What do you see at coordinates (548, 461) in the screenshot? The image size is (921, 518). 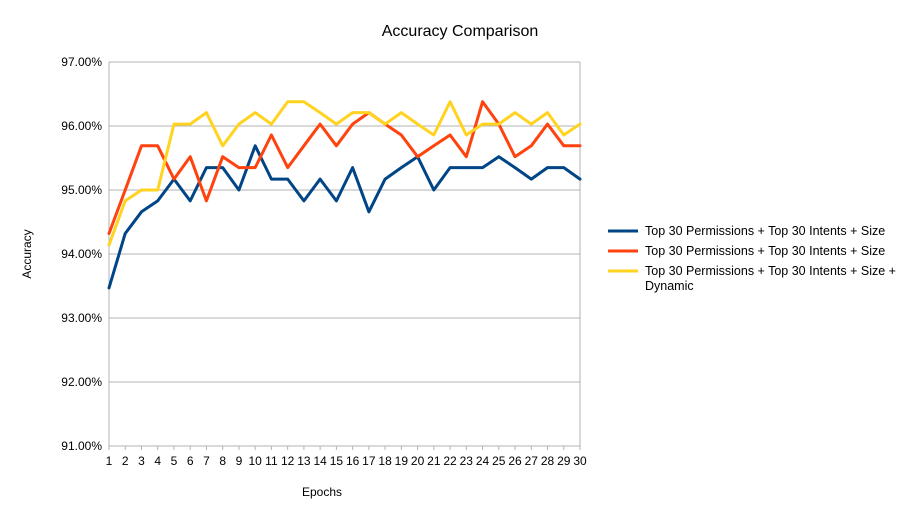 I see `x-tick-label: 28` at bounding box center [548, 461].